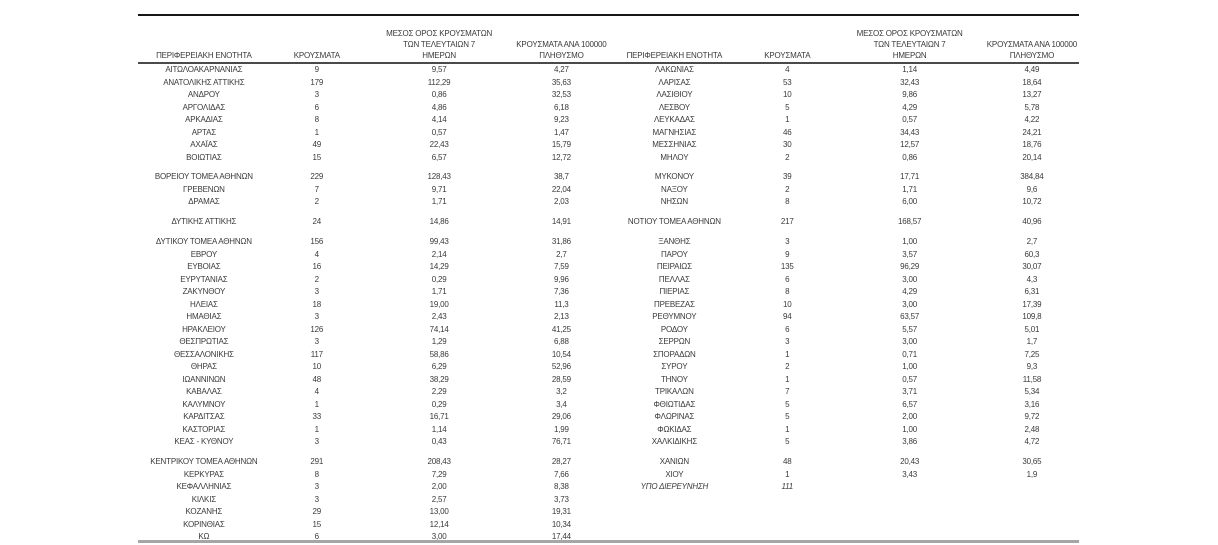  I want to click on cell-region: ΛΑΚΩΝΙΑΣ, so click(674, 69).